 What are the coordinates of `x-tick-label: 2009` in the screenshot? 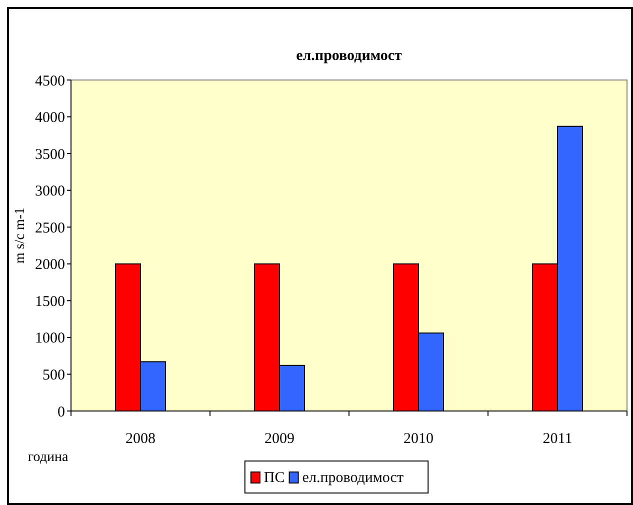 It's located at (279, 439).